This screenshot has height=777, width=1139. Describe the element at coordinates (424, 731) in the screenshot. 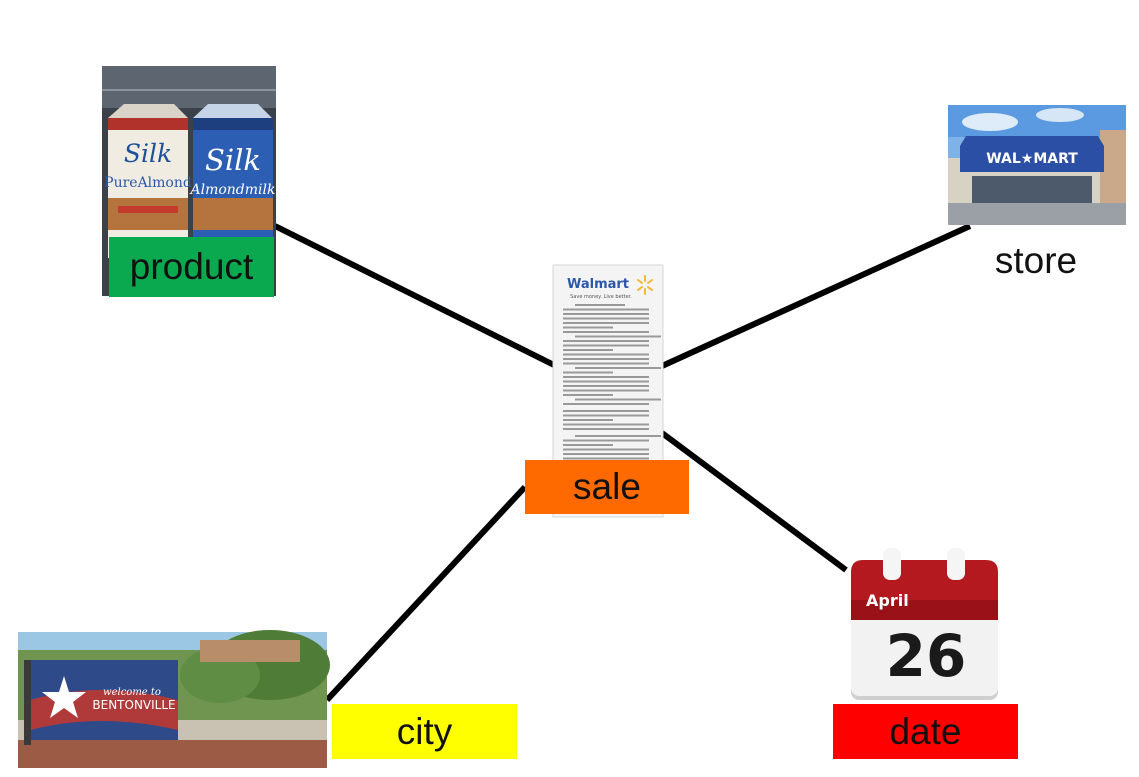

I see `node-label-city: city` at that location.